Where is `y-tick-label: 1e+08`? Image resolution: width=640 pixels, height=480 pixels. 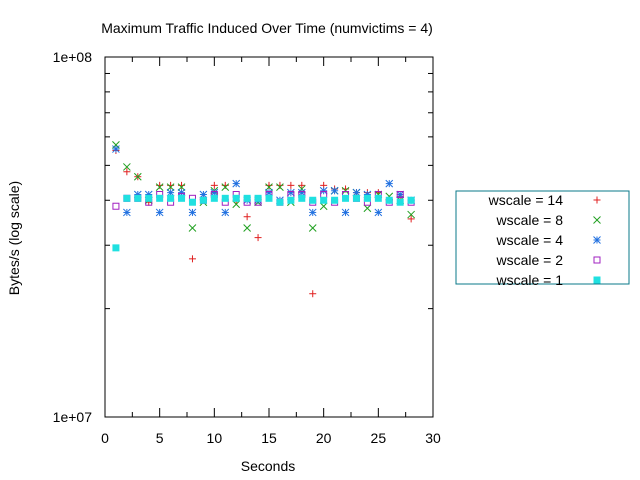
y-tick-label: 1e+08 is located at coordinates (73, 57).